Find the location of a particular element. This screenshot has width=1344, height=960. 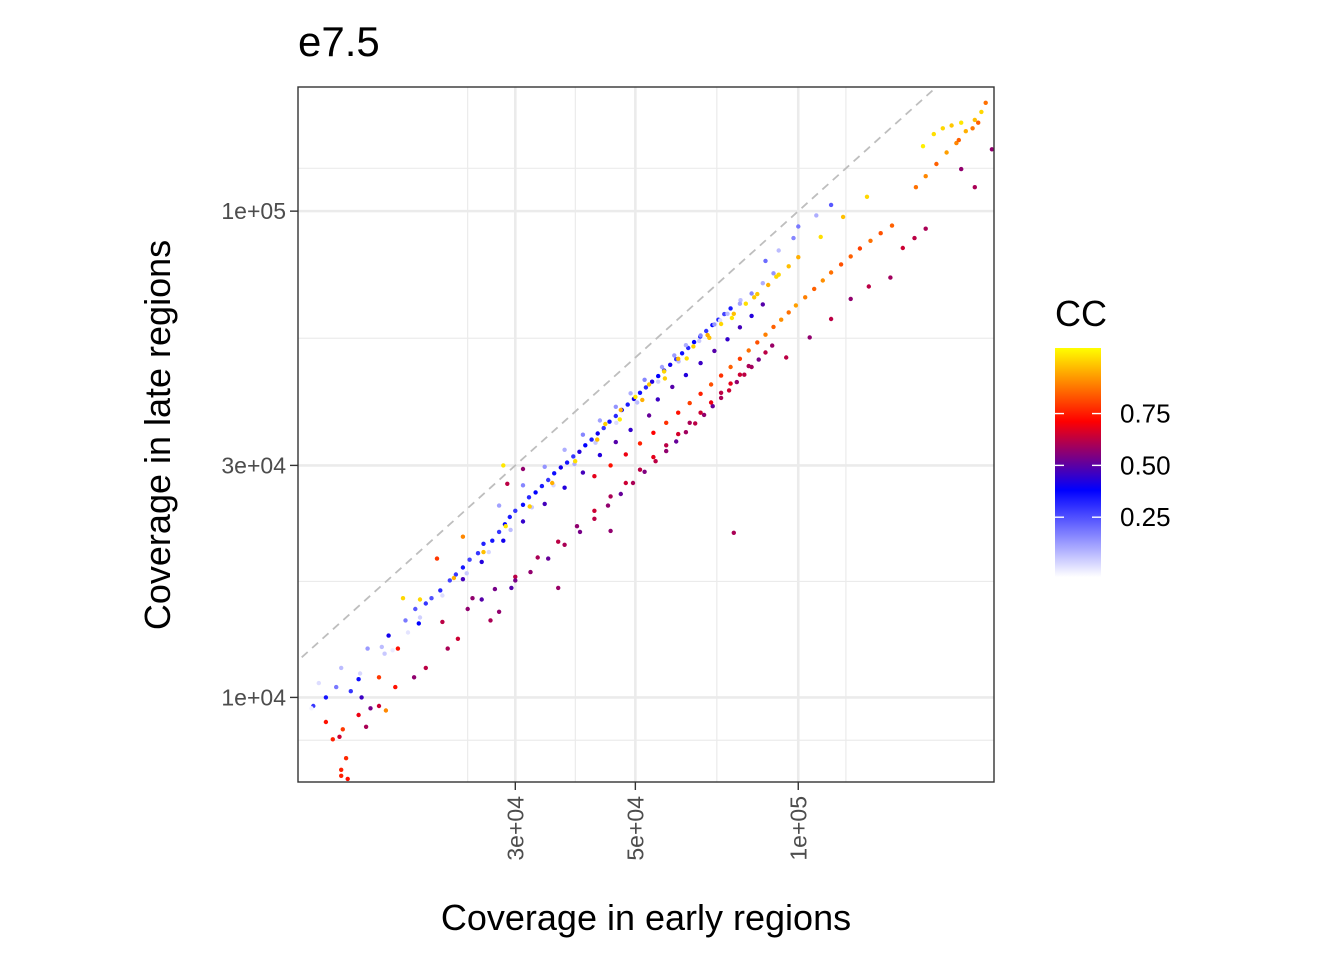

y-tick-label: 1e+04 is located at coordinates (253, 697).